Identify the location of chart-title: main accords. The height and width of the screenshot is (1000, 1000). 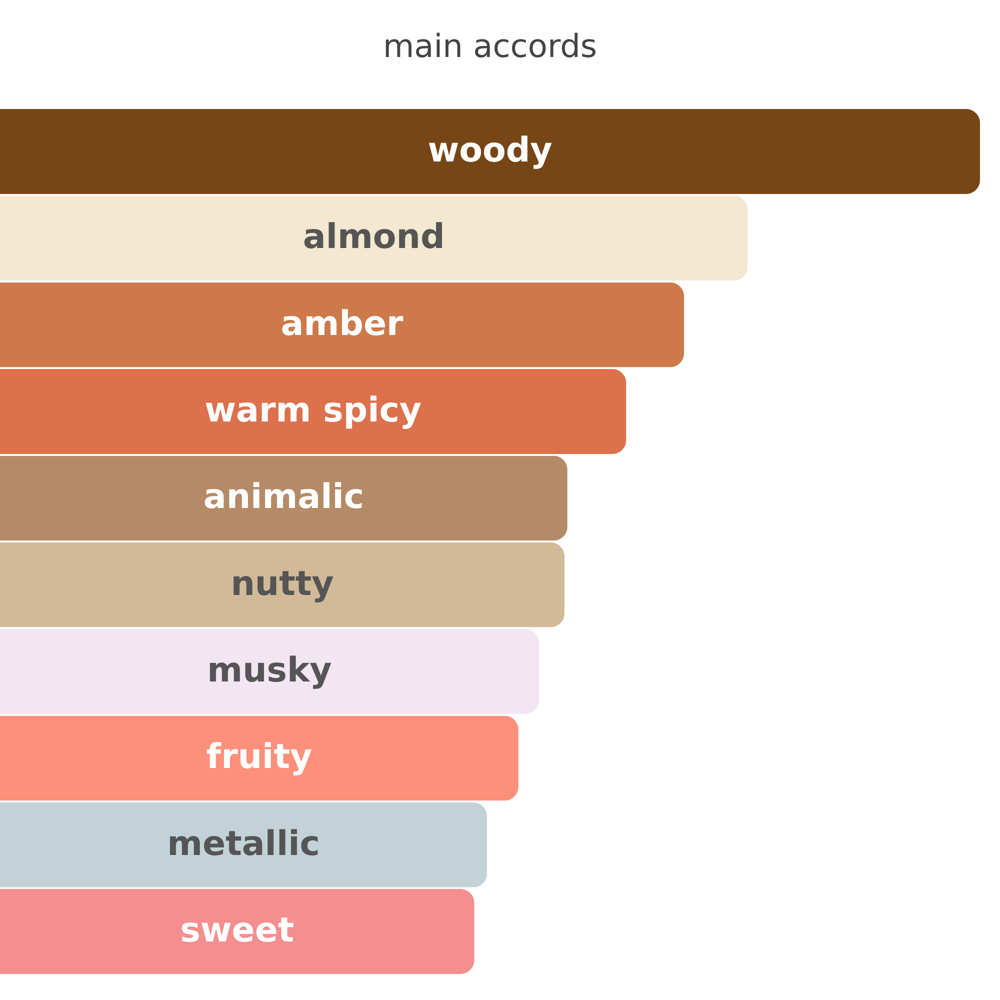
(490, 46).